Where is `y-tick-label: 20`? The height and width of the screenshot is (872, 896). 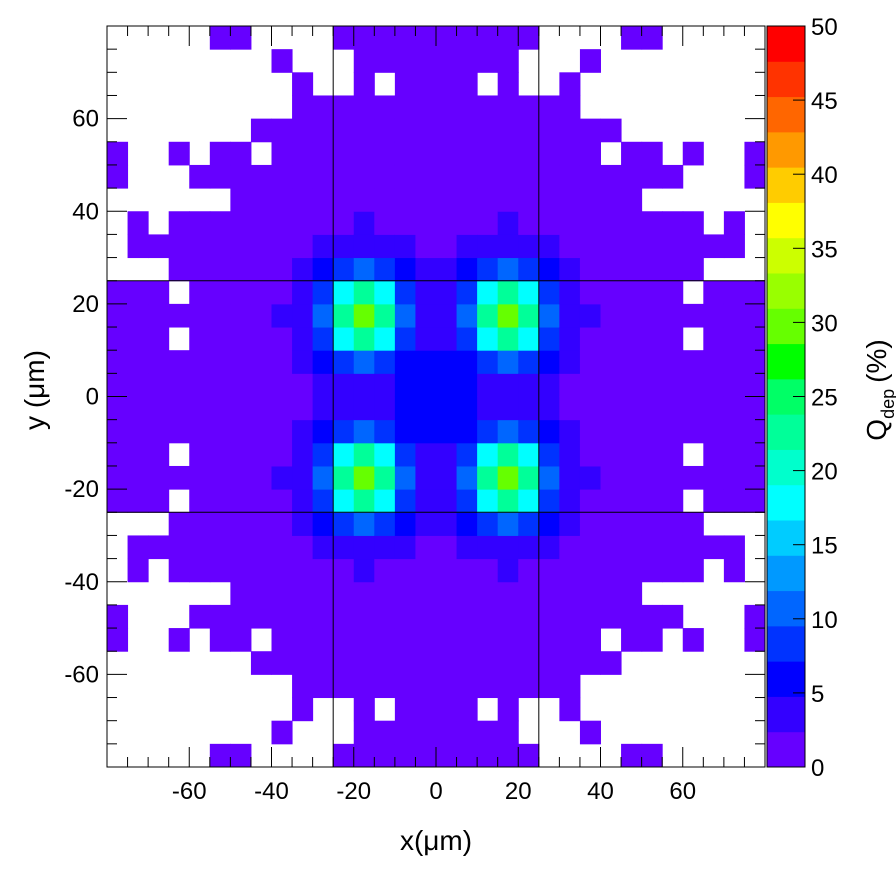
y-tick-label: 20 is located at coordinates (85, 304).